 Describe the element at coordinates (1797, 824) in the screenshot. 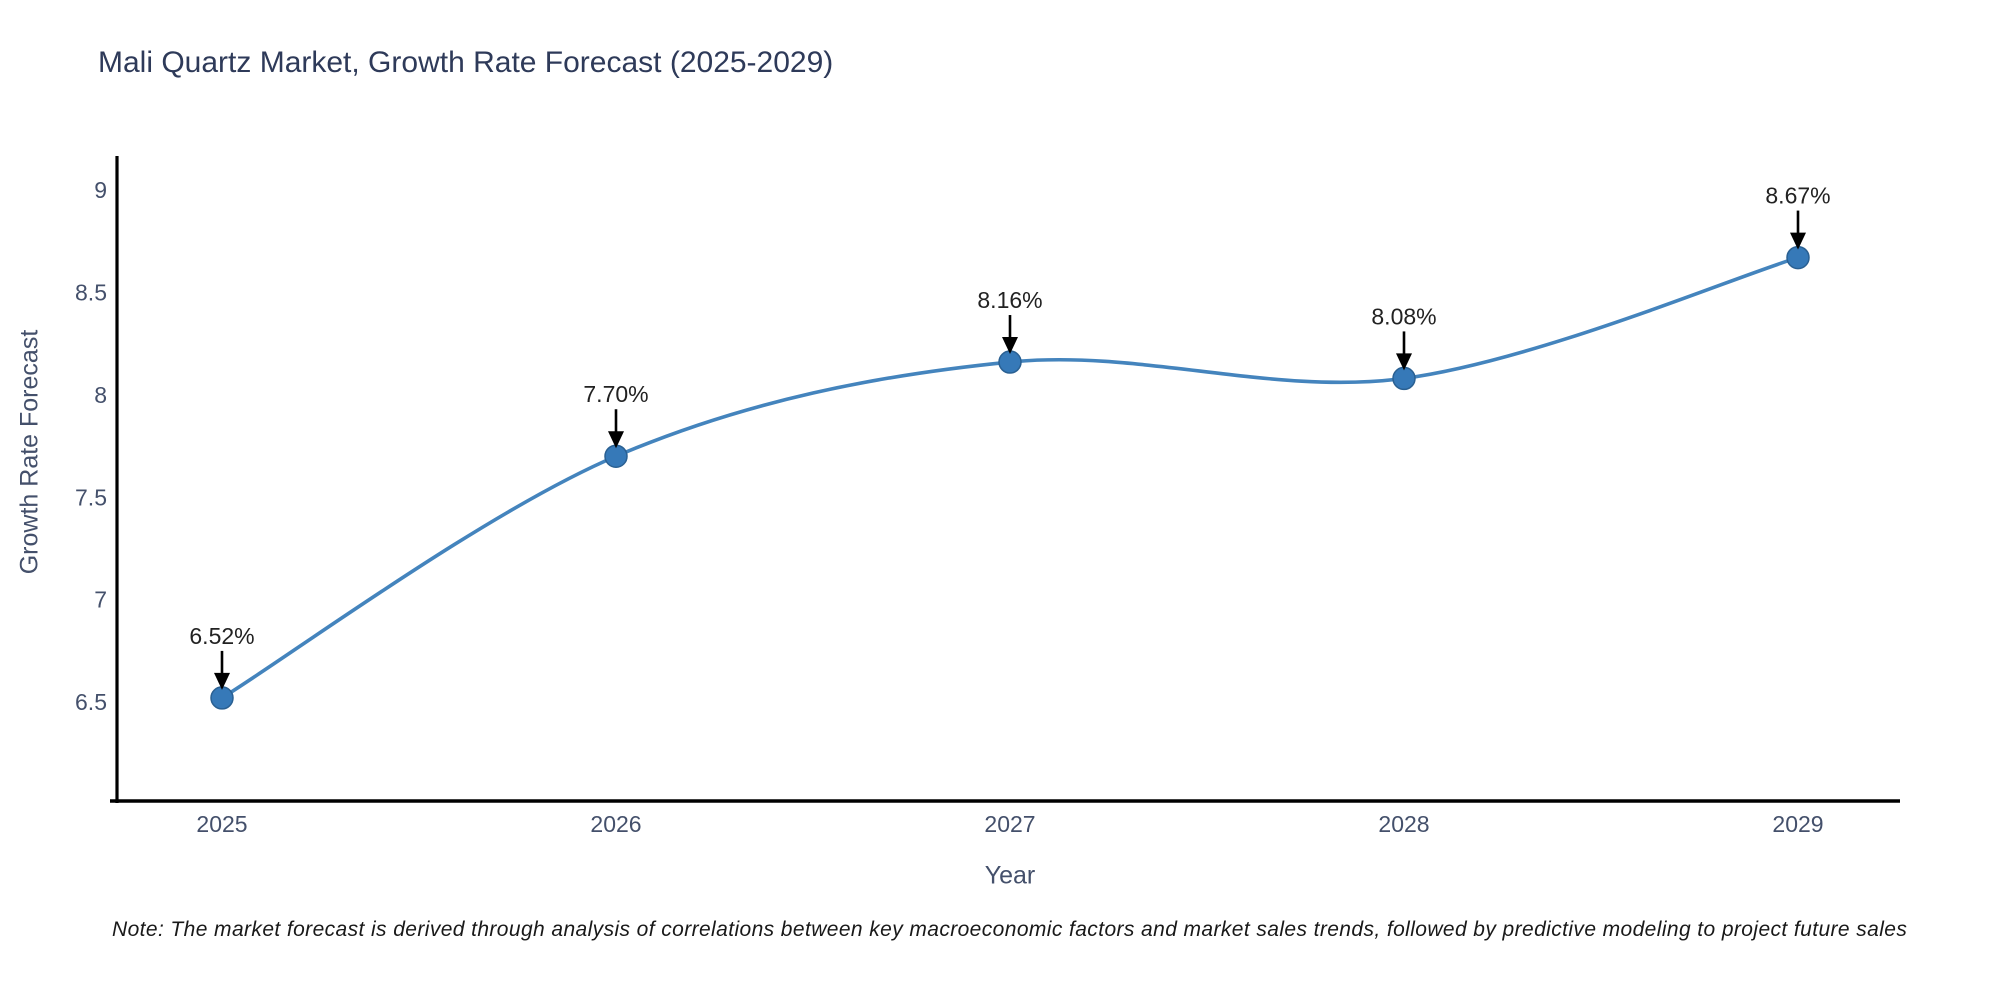

I see `x-tick-label: 2029` at that location.